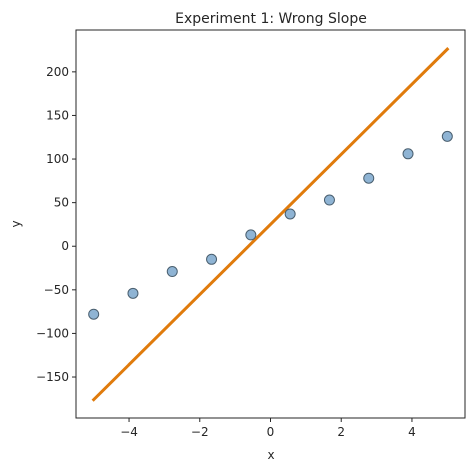 The width and height of the screenshot is (474, 470). What do you see at coordinates (52, 377) in the screenshot?
I see `y-tick-label: −150` at bounding box center [52, 377].